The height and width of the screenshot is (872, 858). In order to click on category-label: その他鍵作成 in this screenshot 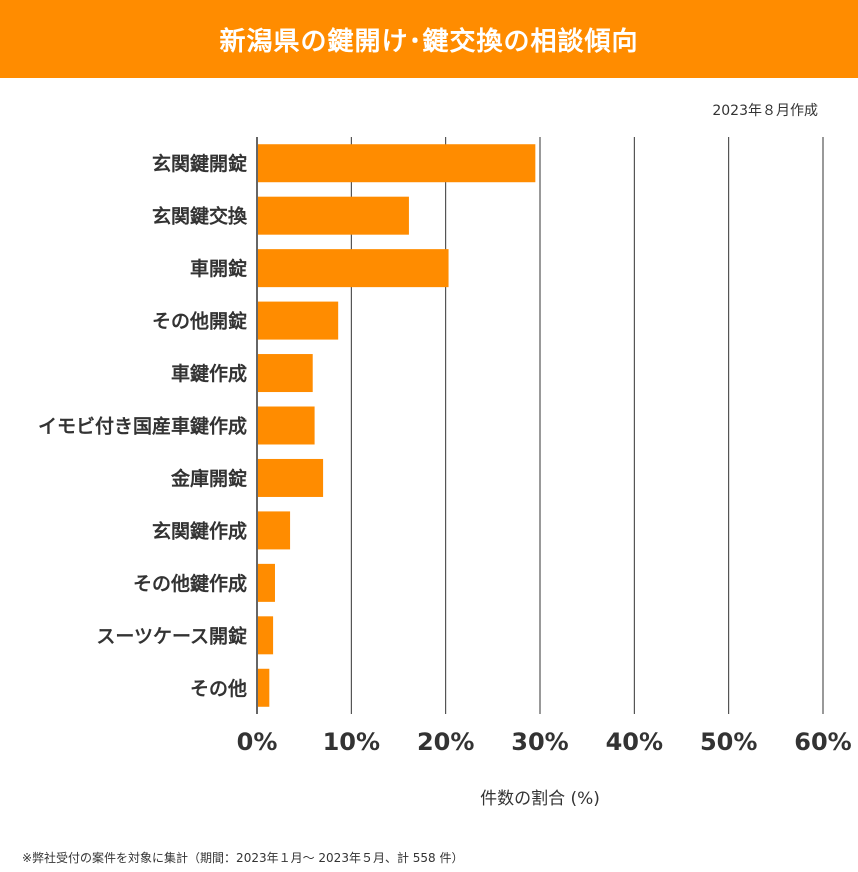, I will do `click(190, 583)`.